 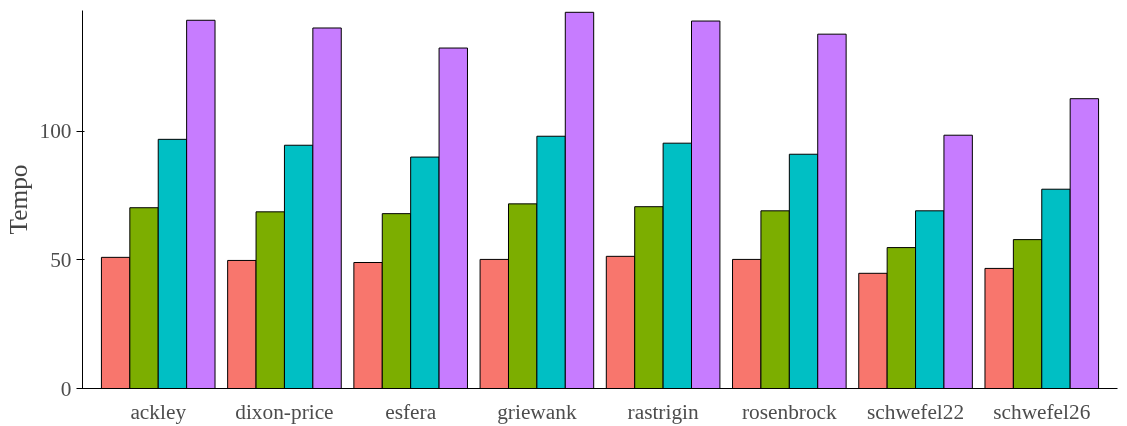 What do you see at coordinates (66, 388) in the screenshot?
I see `y-tick-label: 0` at bounding box center [66, 388].